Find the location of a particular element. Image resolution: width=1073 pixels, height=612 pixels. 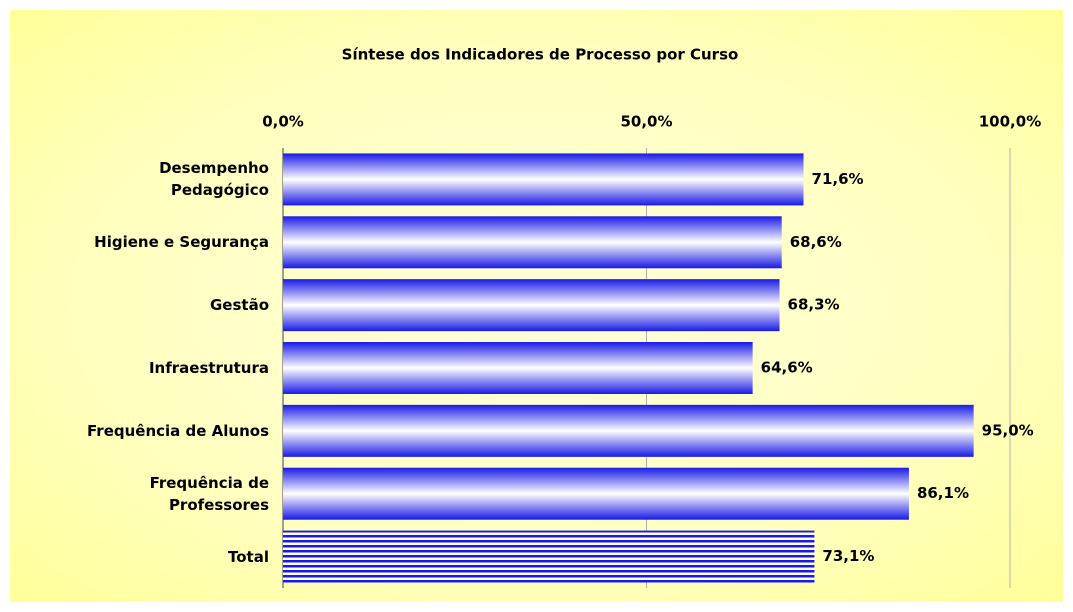

value-label: 71,6% is located at coordinates (838, 179).